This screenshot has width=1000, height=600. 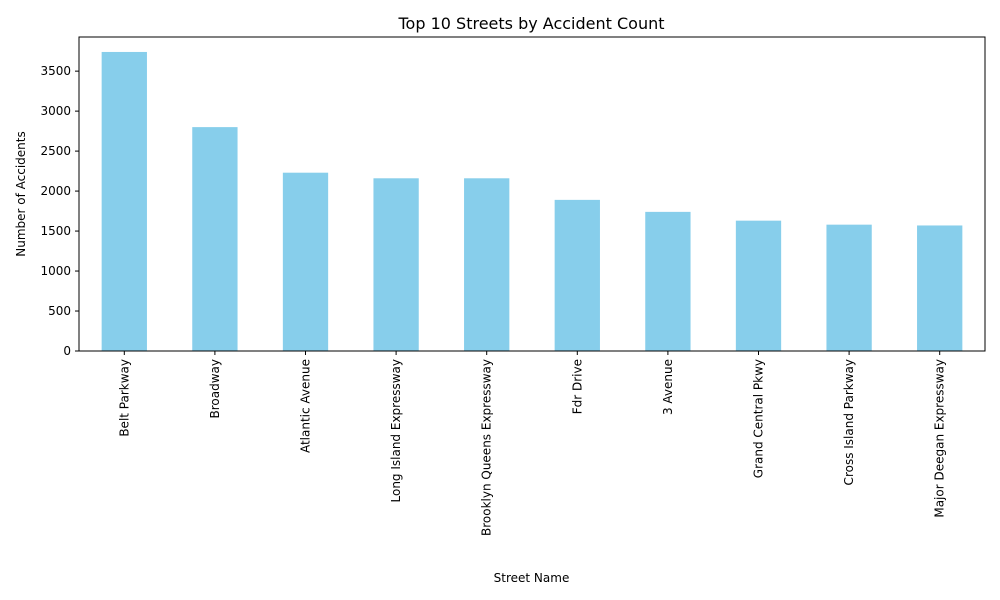 What do you see at coordinates (306, 406) in the screenshot?
I see `x-tick-label: Atlantic Avenue` at bounding box center [306, 406].